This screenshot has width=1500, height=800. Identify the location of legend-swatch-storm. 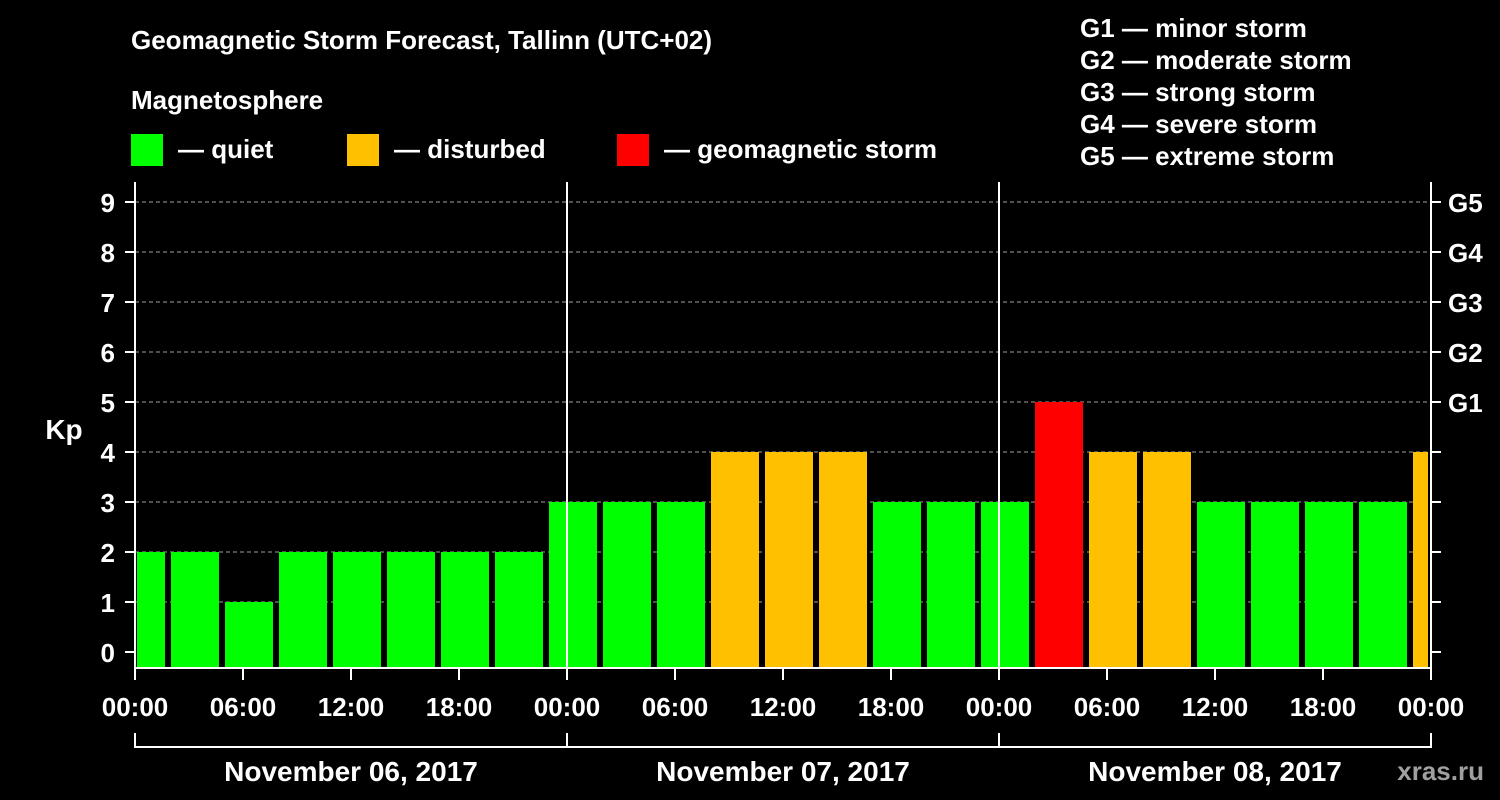
(633, 150).